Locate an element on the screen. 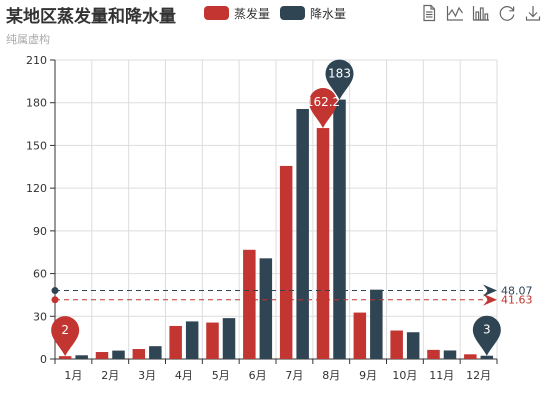 Image resolution: width=550 pixels, height=420 pixels. average-line-label-evaporation: 41.63 is located at coordinates (517, 300).